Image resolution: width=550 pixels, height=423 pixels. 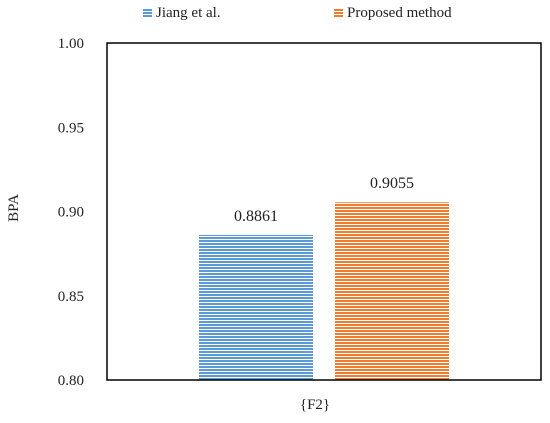 What do you see at coordinates (71, 297) in the screenshot?
I see `y-tick-label: 0.85` at bounding box center [71, 297].